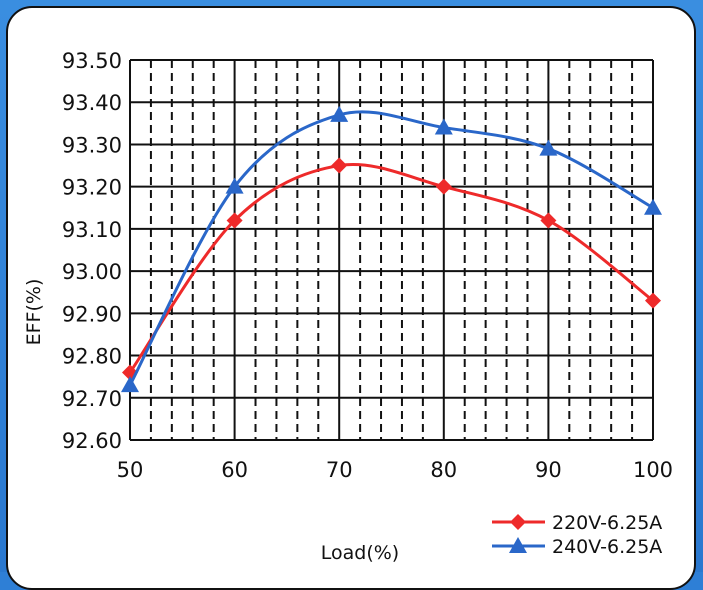 The width and height of the screenshot is (703, 590). What do you see at coordinates (92, 357) in the screenshot?
I see `y-tick-label: 92.80` at bounding box center [92, 357].